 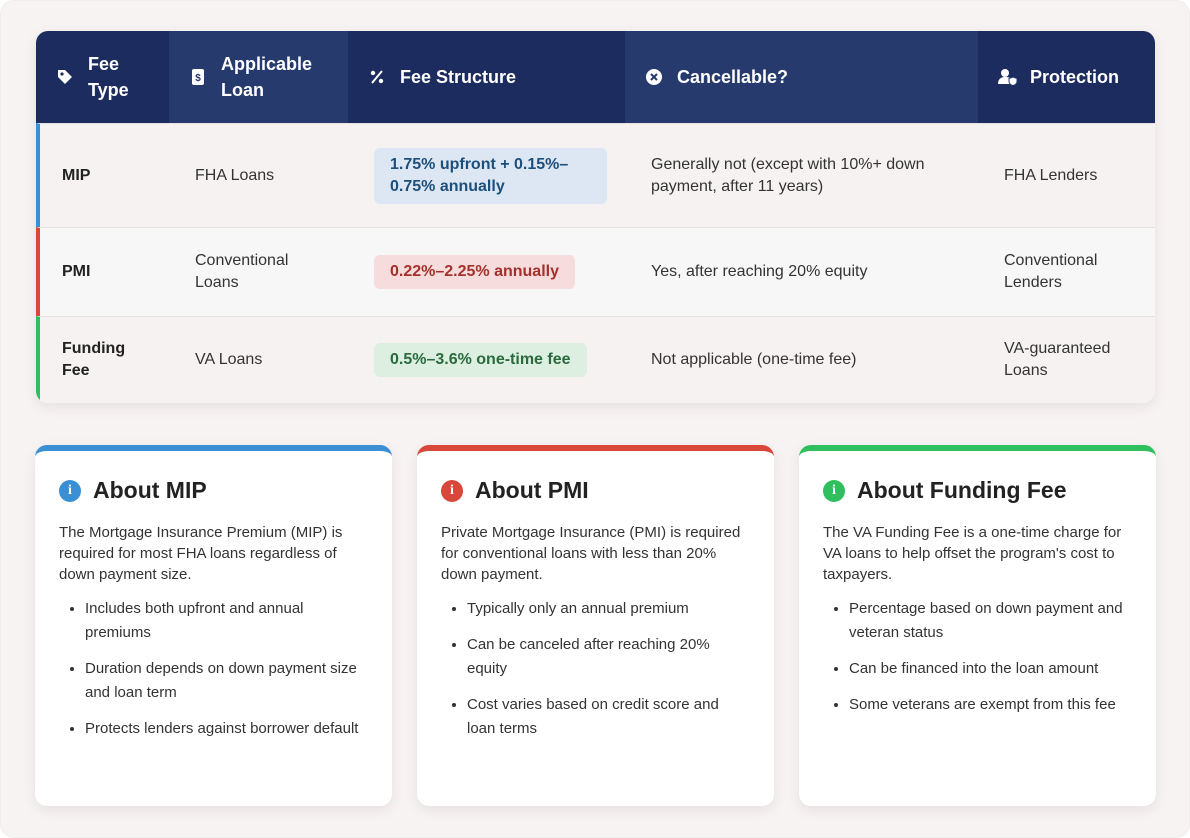 I want to click on table-cell: VA-guaranteed Loans, so click(x=1057, y=359).